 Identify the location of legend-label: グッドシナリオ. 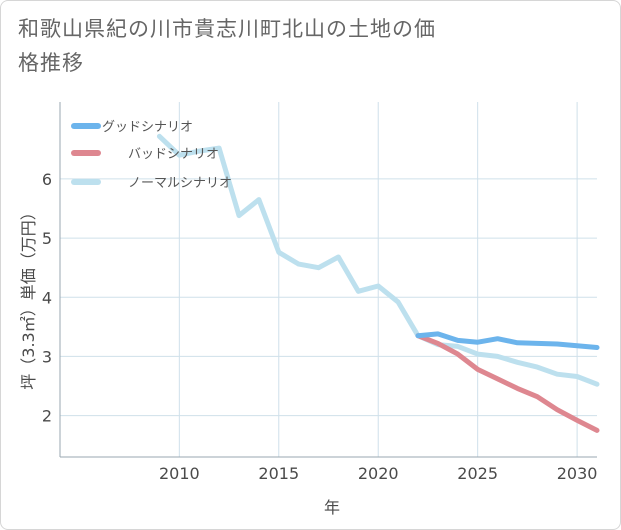
(147, 127).